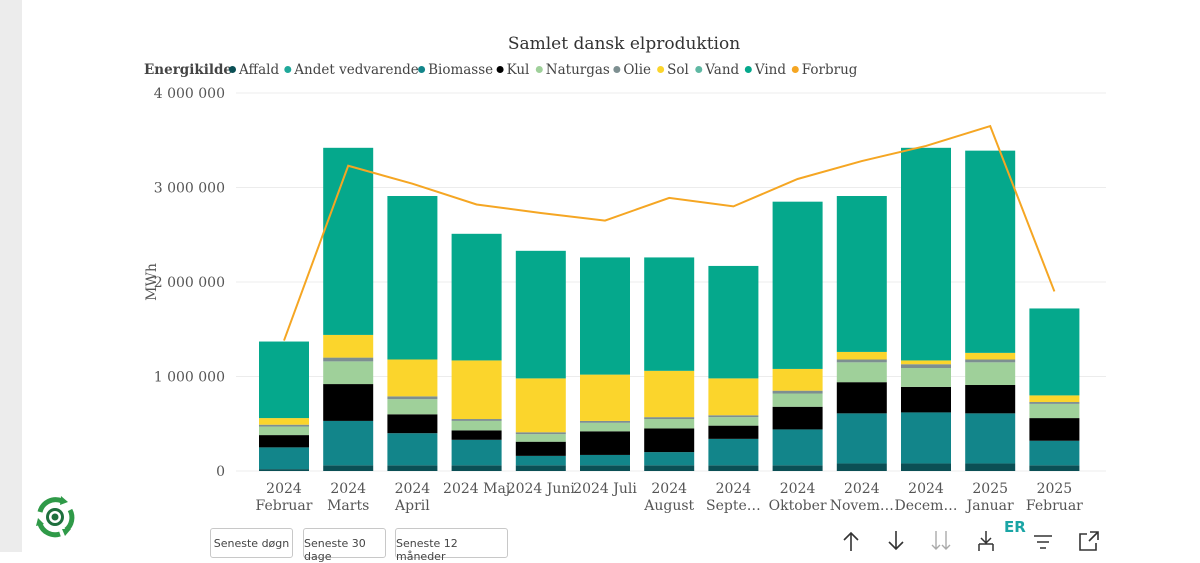 This screenshot has width=1200, height=563. What do you see at coordinates (451, 545) in the screenshot?
I see `last-12-months-button: Seneste 12 måneder` at bounding box center [451, 545].